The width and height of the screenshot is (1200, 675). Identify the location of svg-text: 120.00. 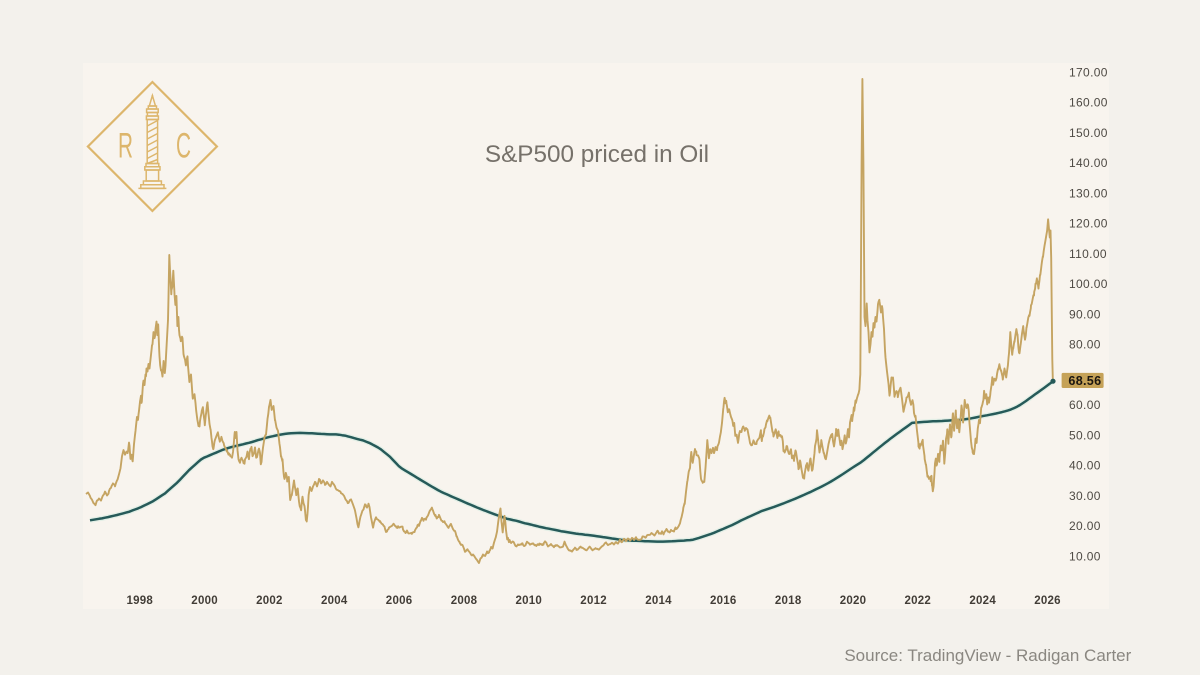
(1088, 224).